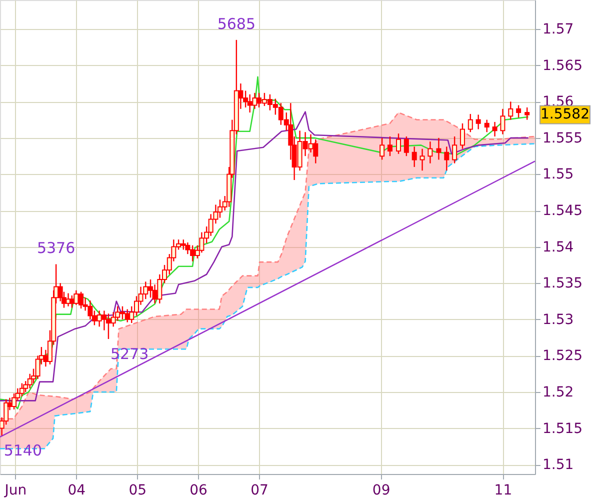 The width and height of the screenshot is (600, 498). I want to click on x-tick-label: 07, so click(259, 490).